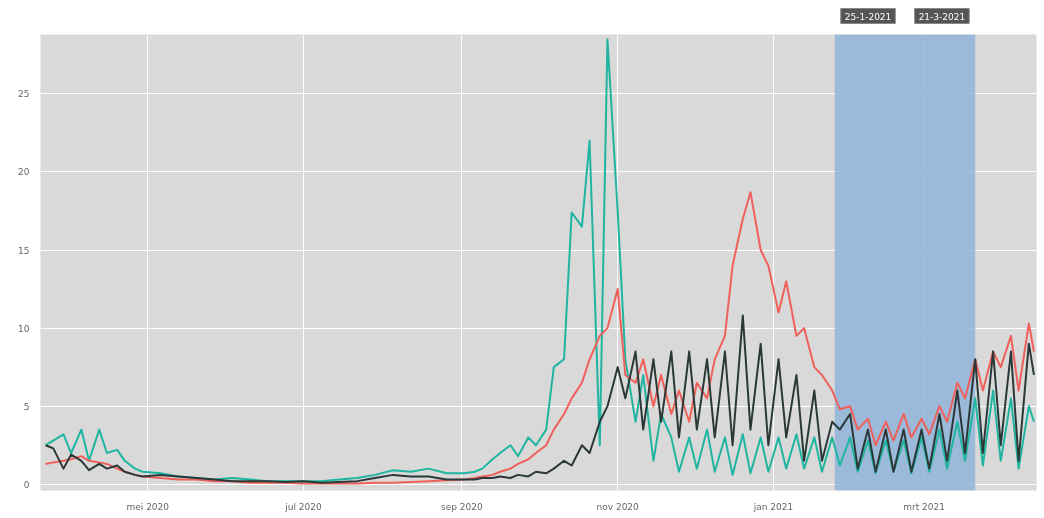 This screenshot has height=518, width=1044. I want to click on y-tick-label: 5, so click(26, 406).